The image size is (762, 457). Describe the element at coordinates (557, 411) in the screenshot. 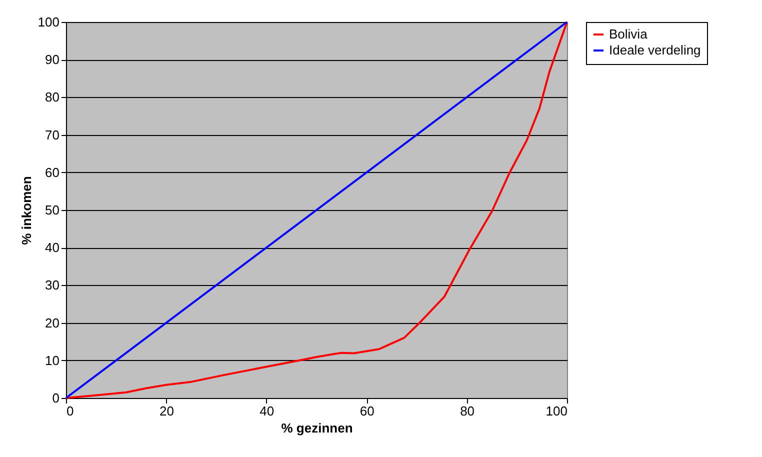

I see `x-tick-label: 100` at that location.